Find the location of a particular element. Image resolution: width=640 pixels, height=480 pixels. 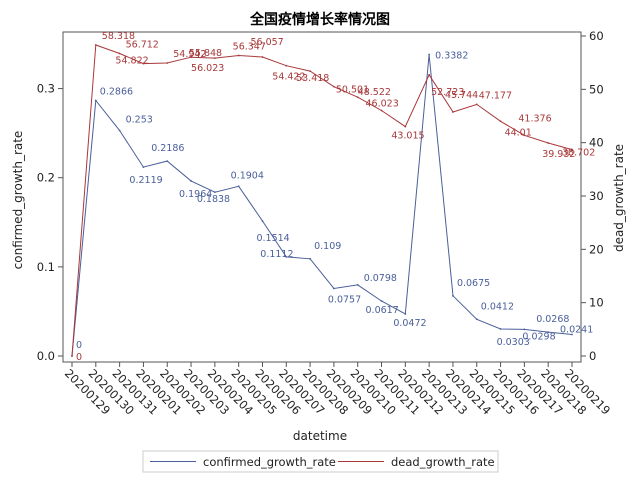

left-y-tick-label: 0.3 is located at coordinates (46, 89).